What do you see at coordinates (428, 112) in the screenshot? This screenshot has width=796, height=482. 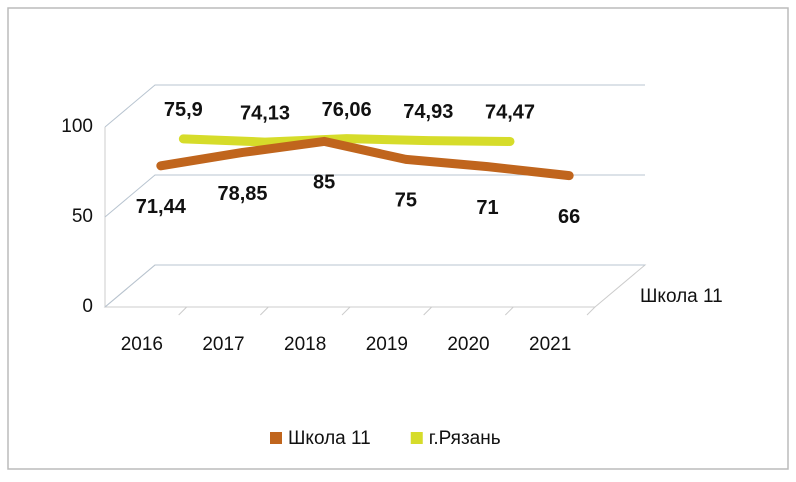 I see `data-label: 74,93` at bounding box center [428, 112].